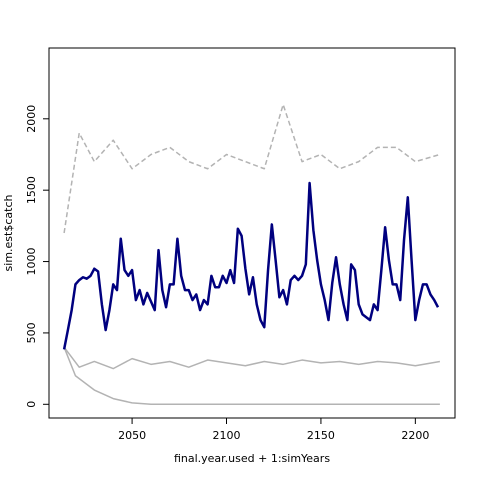 This screenshot has width=480, height=484. I want to click on y-tick-label: 1500, so click(31, 190).